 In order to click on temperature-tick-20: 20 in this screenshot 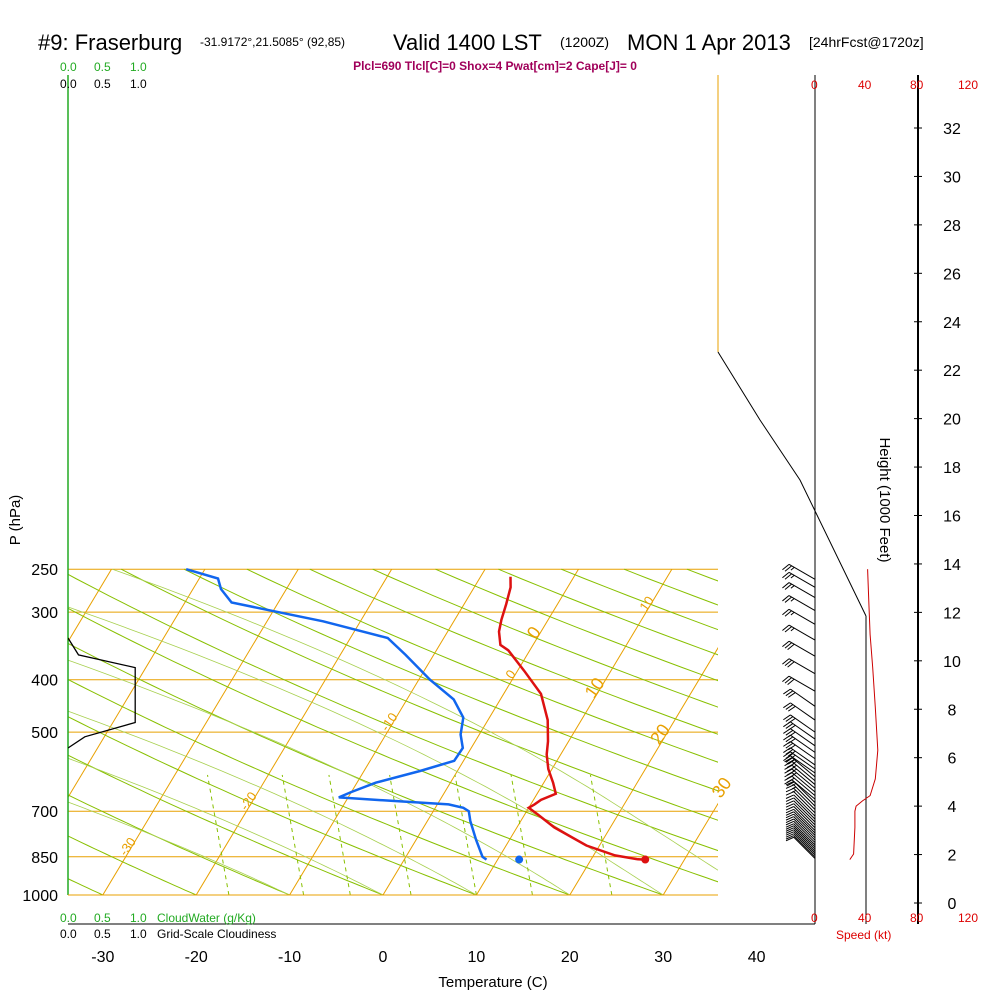, I will do `click(570, 957)`.